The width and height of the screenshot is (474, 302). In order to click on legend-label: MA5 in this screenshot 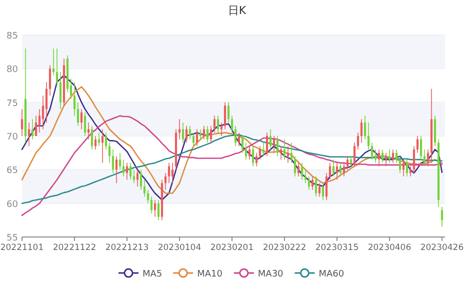, I will do `click(152, 275)`.